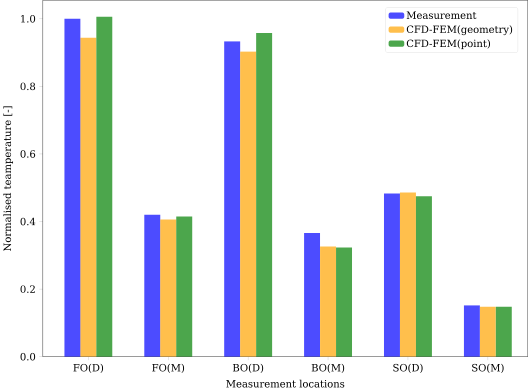 The image size is (528, 391). Describe the element at coordinates (28, 356) in the screenshot. I see `y-tick-label: 0.0` at that location.